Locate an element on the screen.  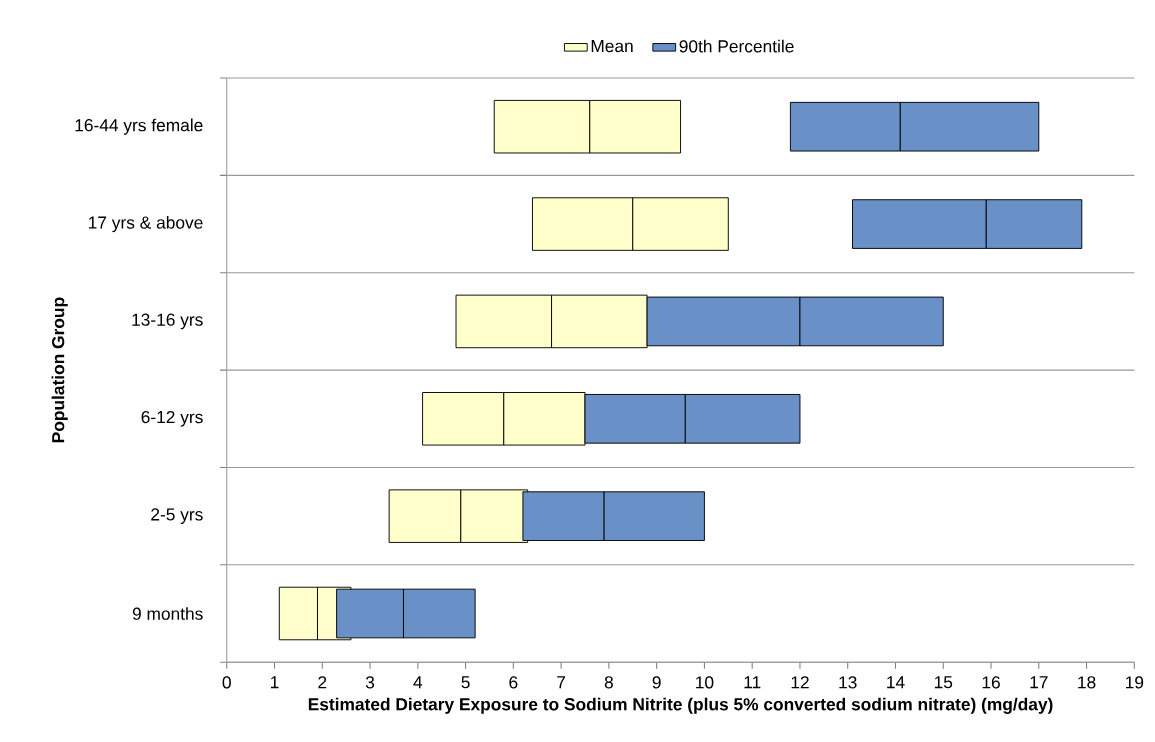
x-tick-label: 1 is located at coordinates (275, 682).